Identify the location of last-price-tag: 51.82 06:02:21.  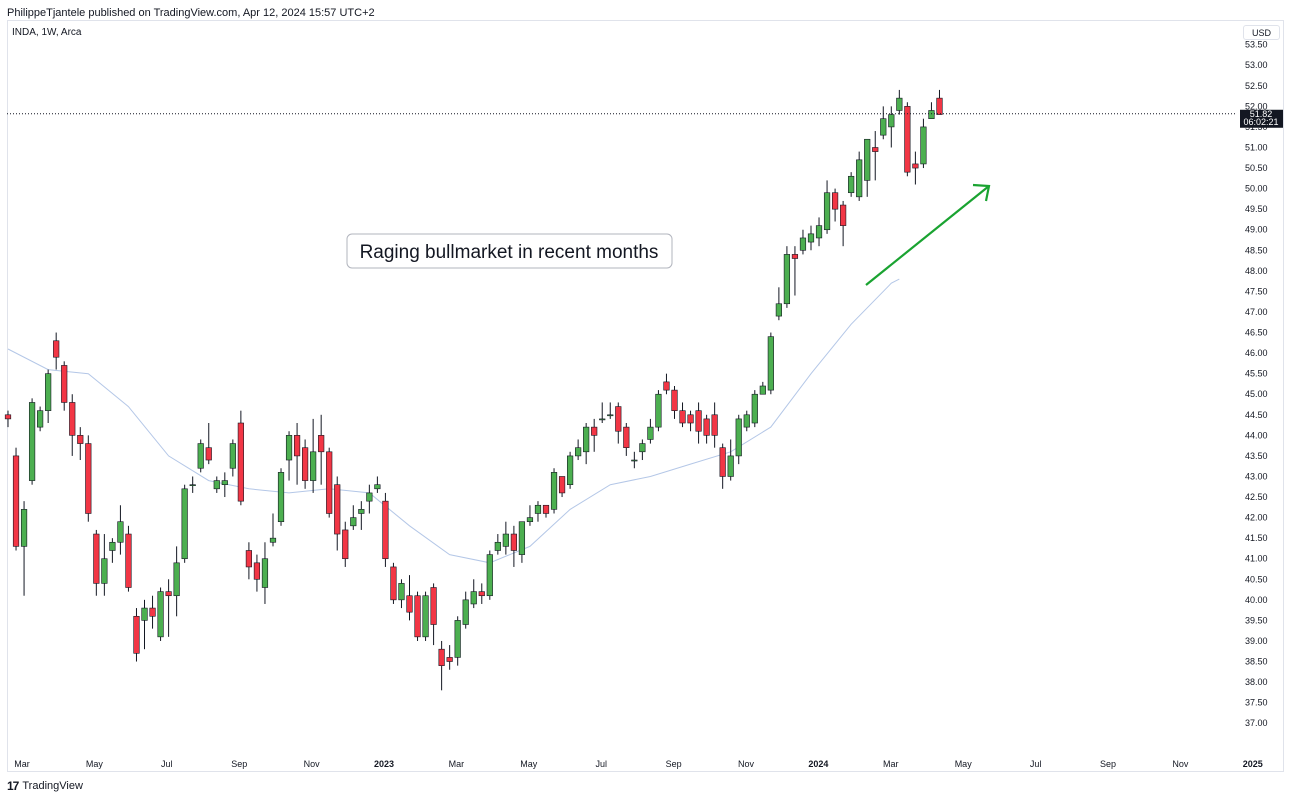
(1261, 118).